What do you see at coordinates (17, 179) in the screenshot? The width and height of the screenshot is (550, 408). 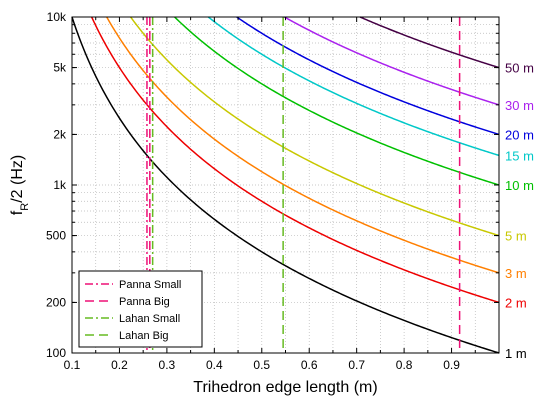 I see `y-axis-title-rest: /2 (Hz)` at bounding box center [17, 179].